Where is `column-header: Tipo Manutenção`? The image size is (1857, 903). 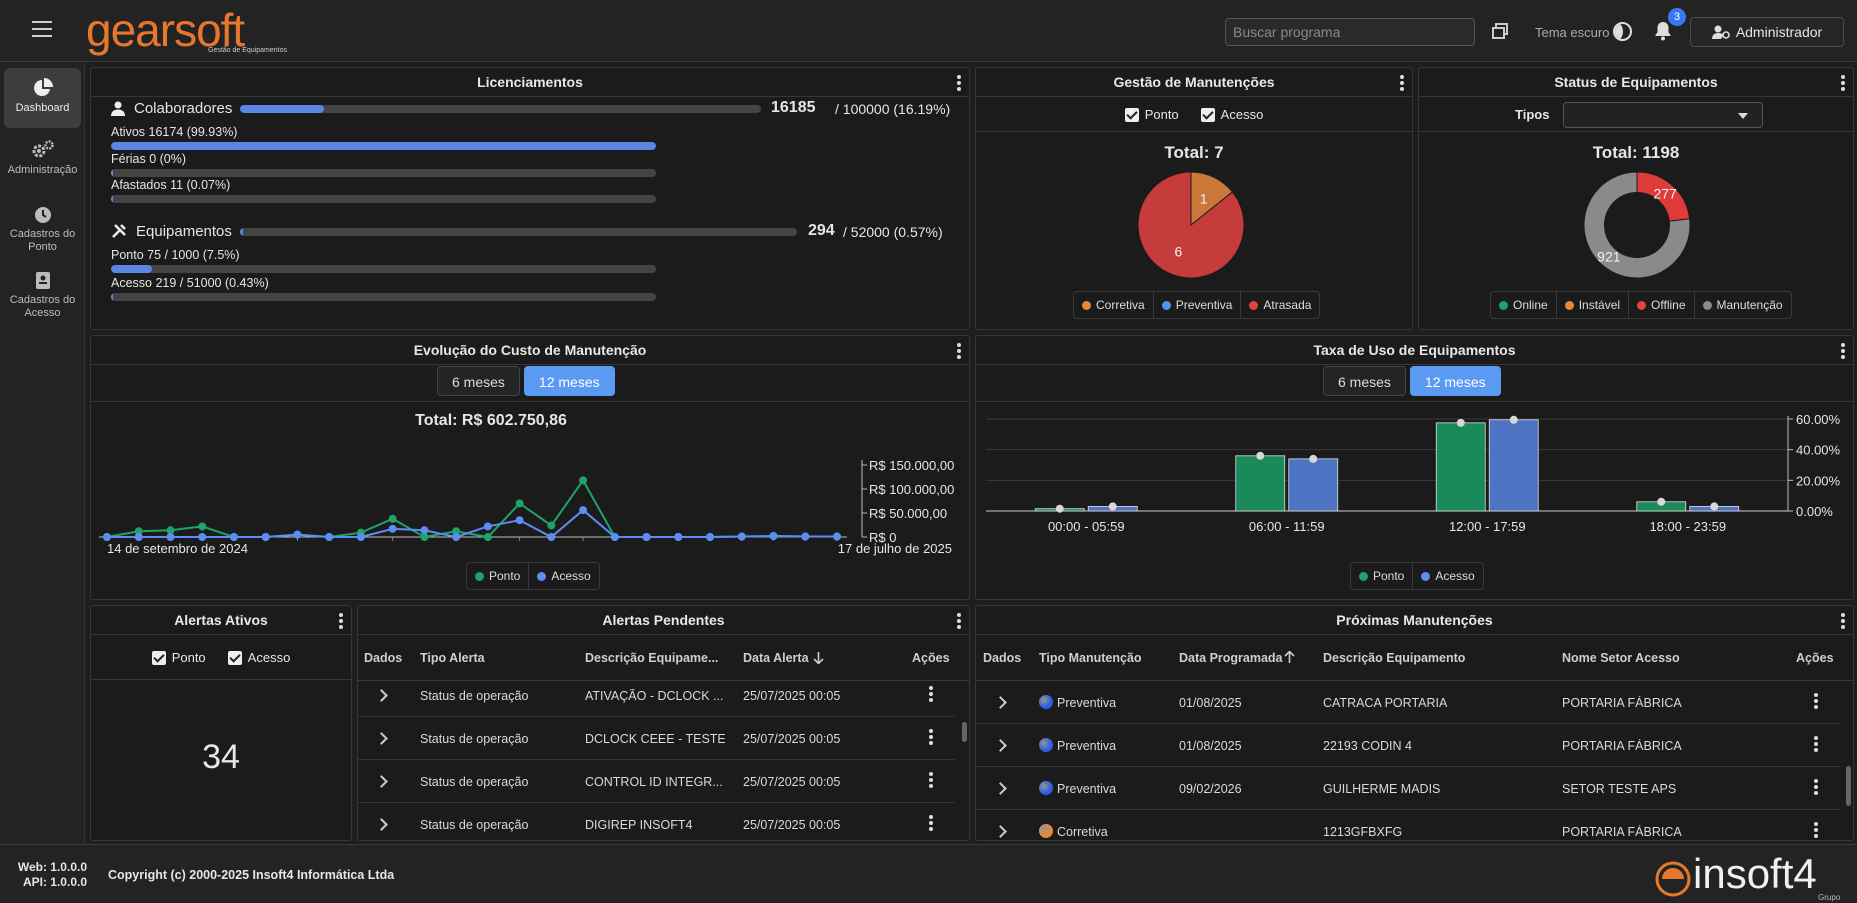
column-header: Tipo Manutenção is located at coordinates (1090, 658).